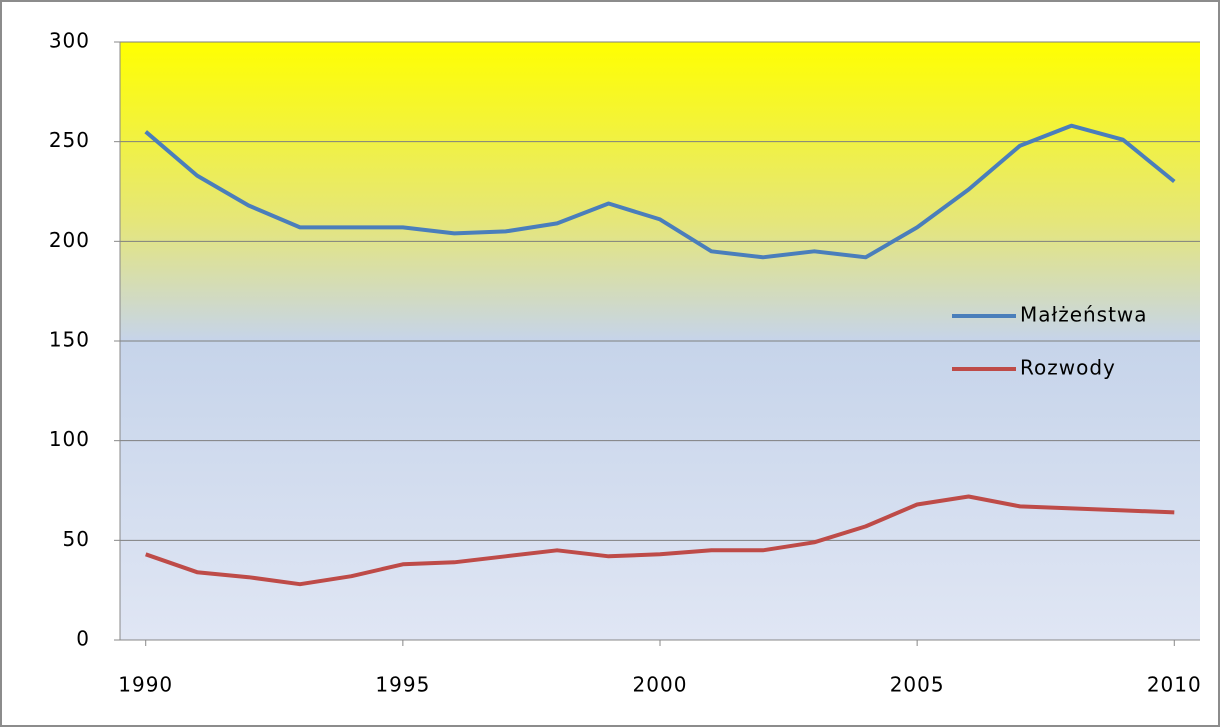 Image resolution: width=1220 pixels, height=727 pixels. I want to click on legend-label: Rozwody, so click(1068, 368).